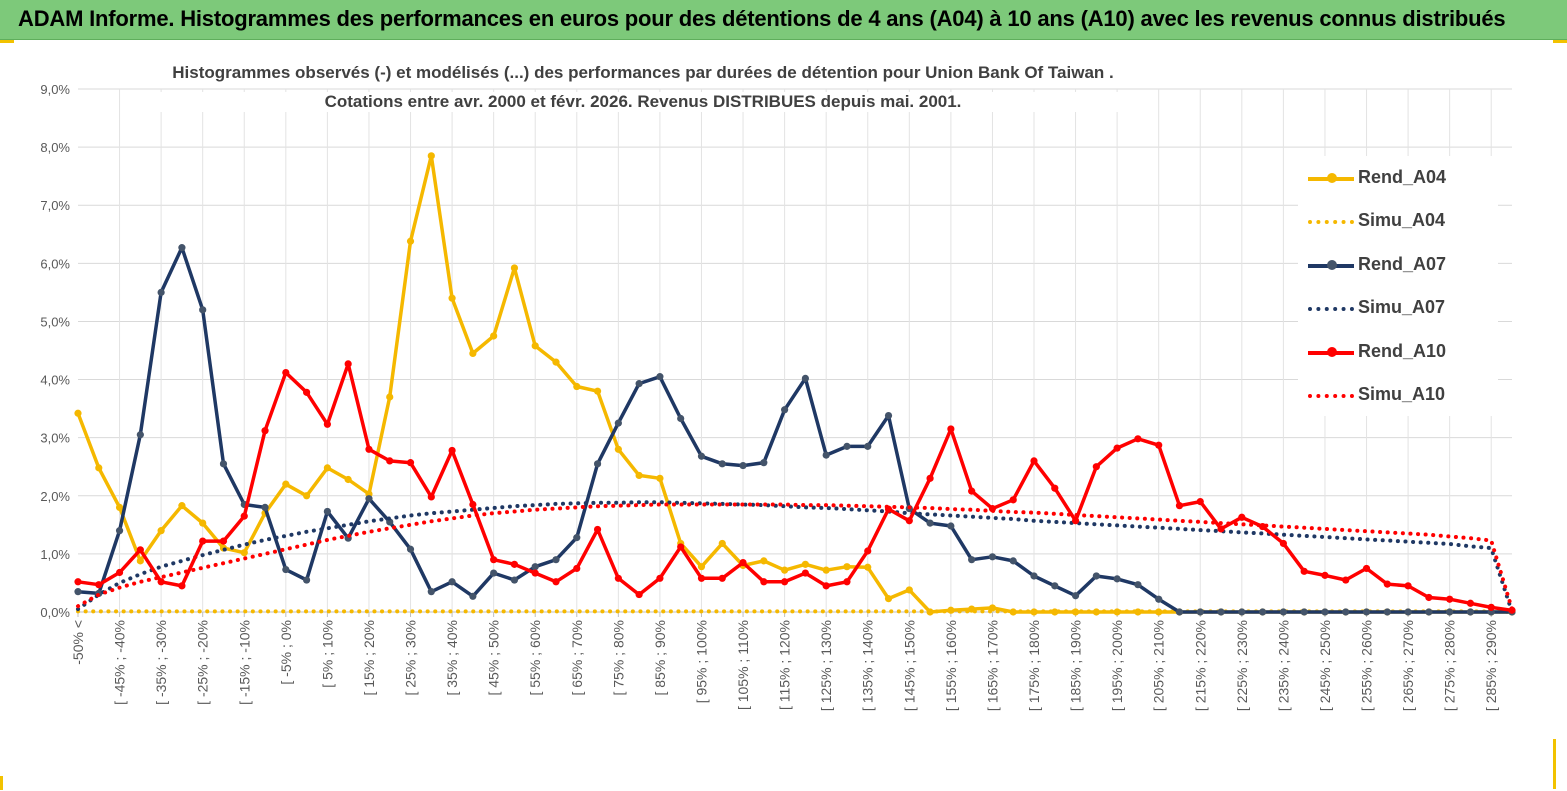 The width and height of the screenshot is (1567, 791). I want to click on x-tick-label: [ -45% ; -40%, so click(120, 662).